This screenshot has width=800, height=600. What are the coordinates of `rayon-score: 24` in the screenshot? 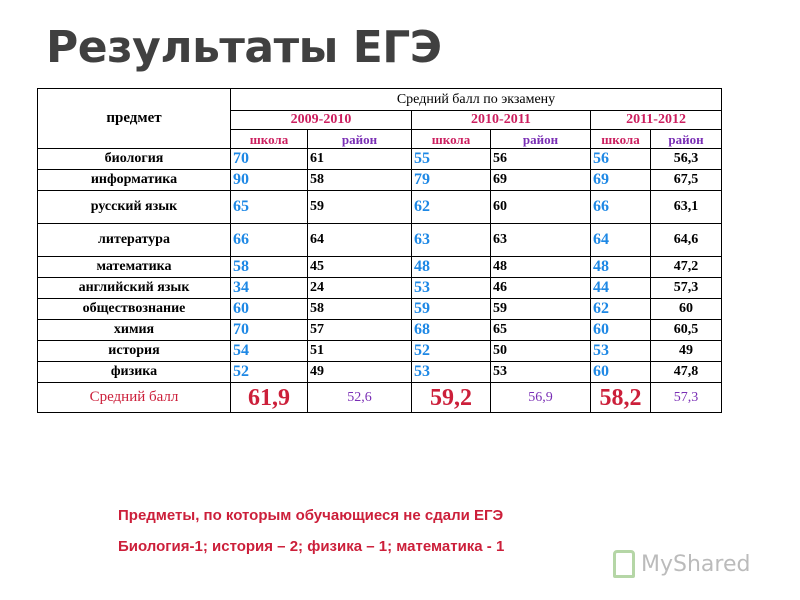 It's located at (359, 288).